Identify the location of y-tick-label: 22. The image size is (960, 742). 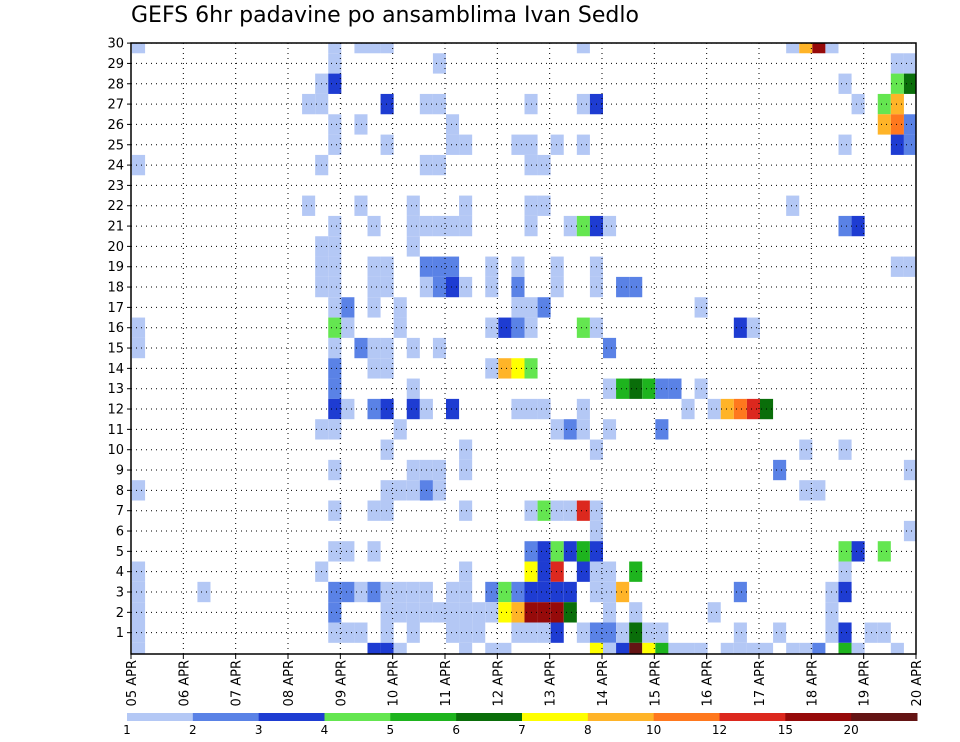
(115, 206).